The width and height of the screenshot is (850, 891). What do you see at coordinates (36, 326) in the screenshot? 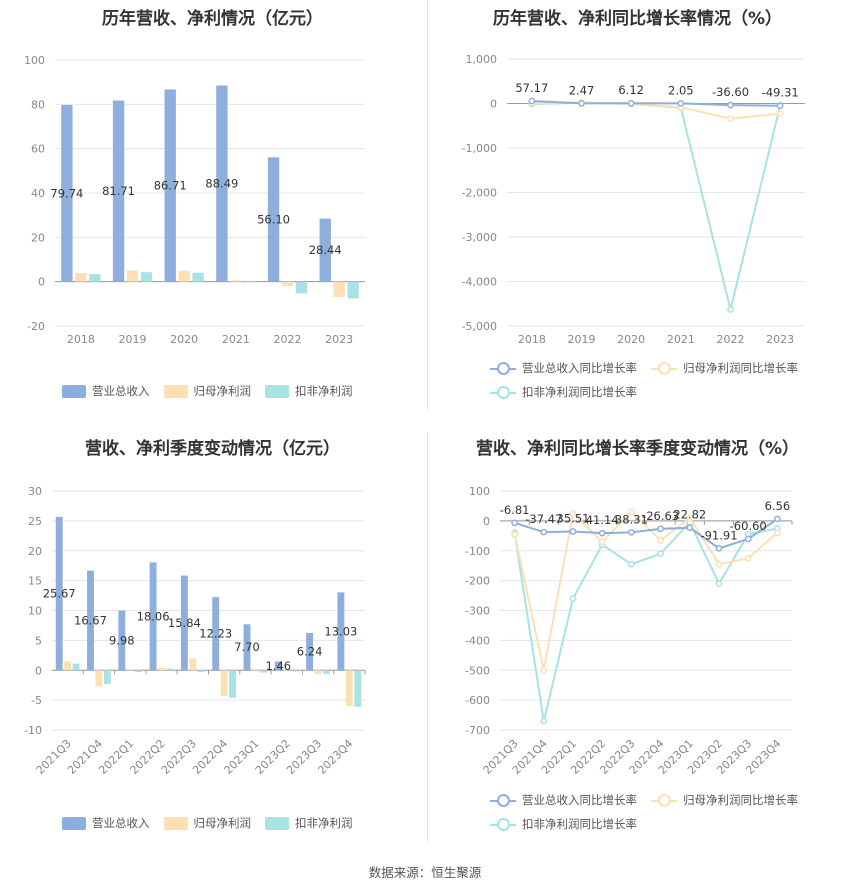
I see `y-tick-label: -20` at bounding box center [36, 326].